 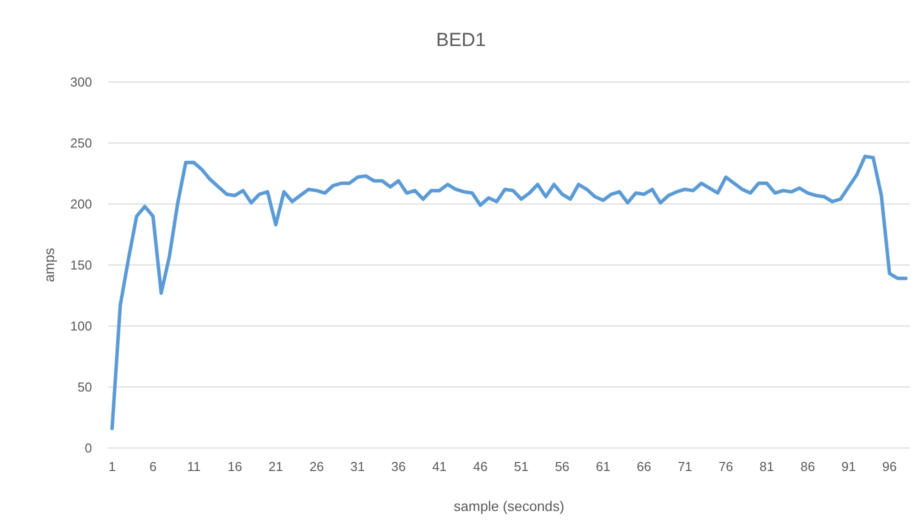 What do you see at coordinates (461, 40) in the screenshot?
I see `chart-title: BED1` at bounding box center [461, 40].